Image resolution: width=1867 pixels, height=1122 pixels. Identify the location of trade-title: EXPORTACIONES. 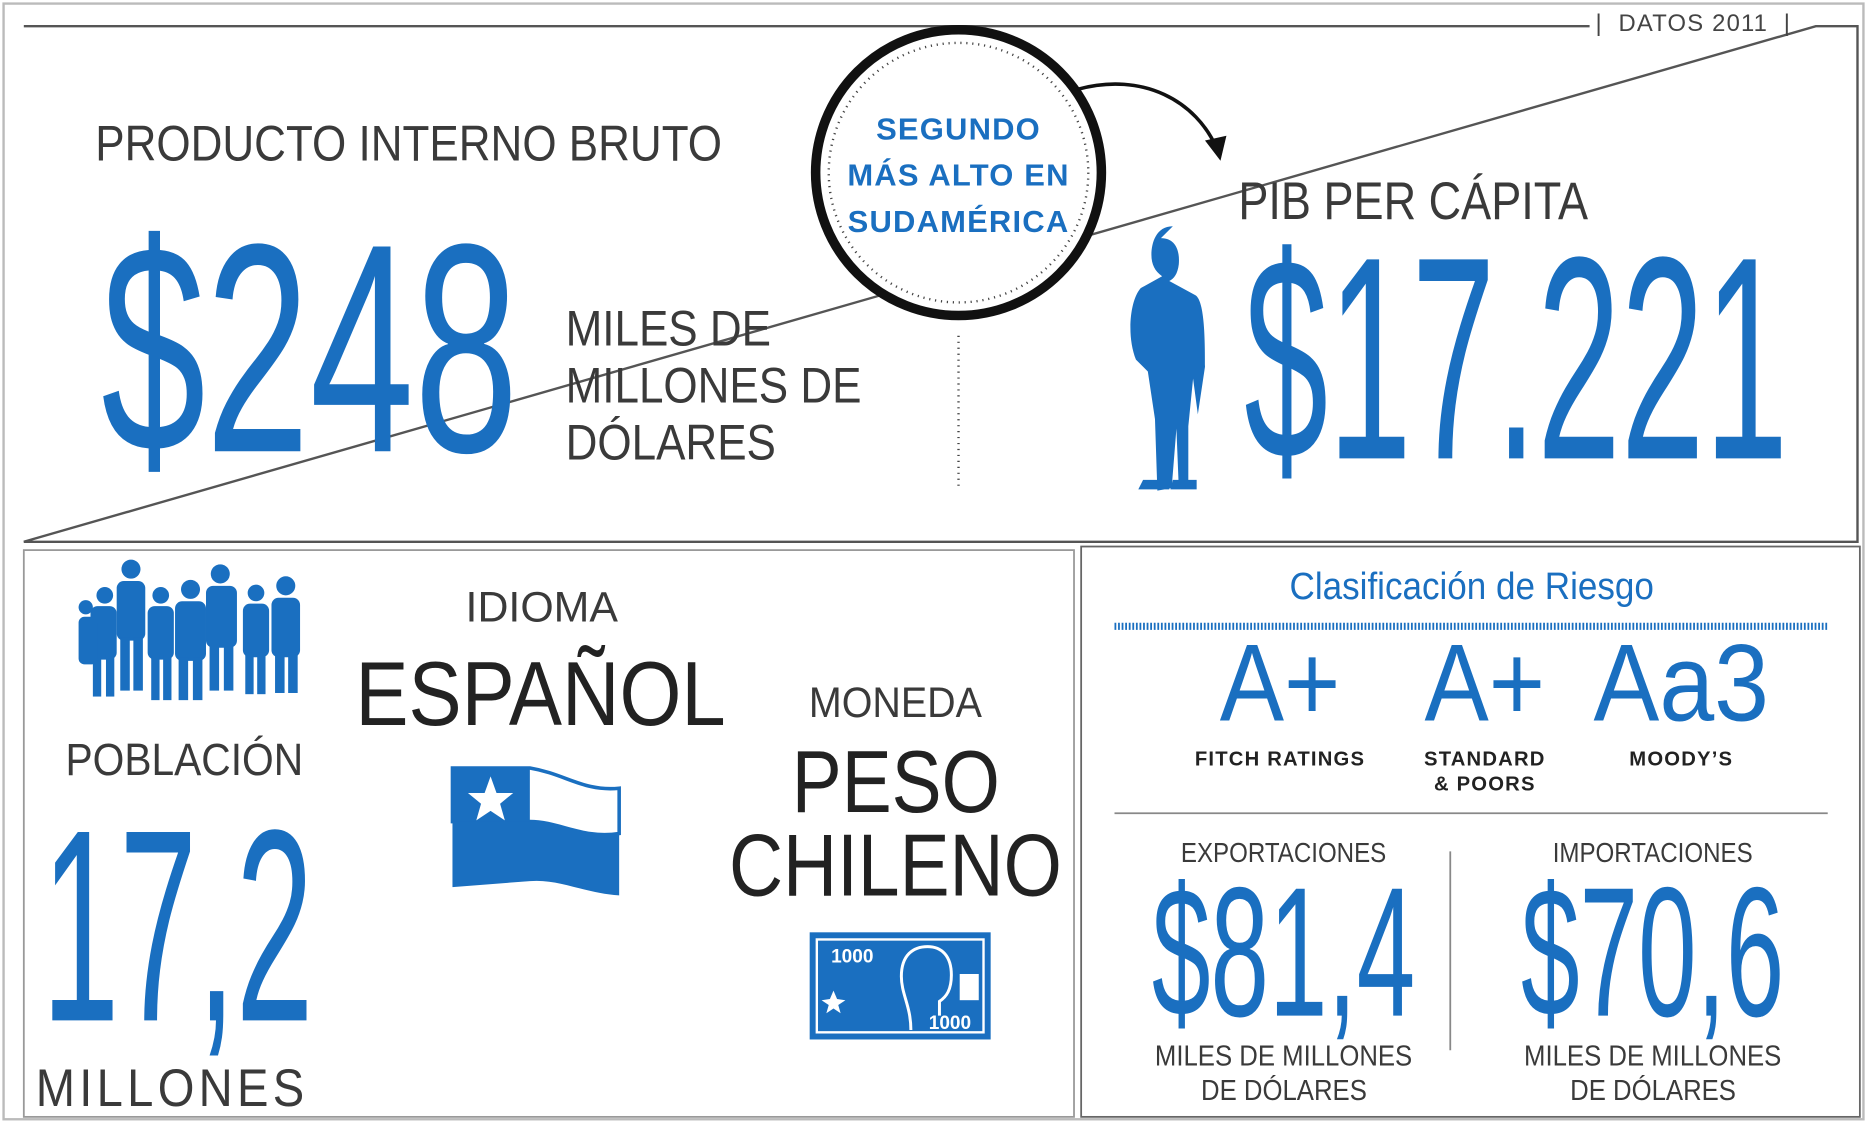
(1283, 852).